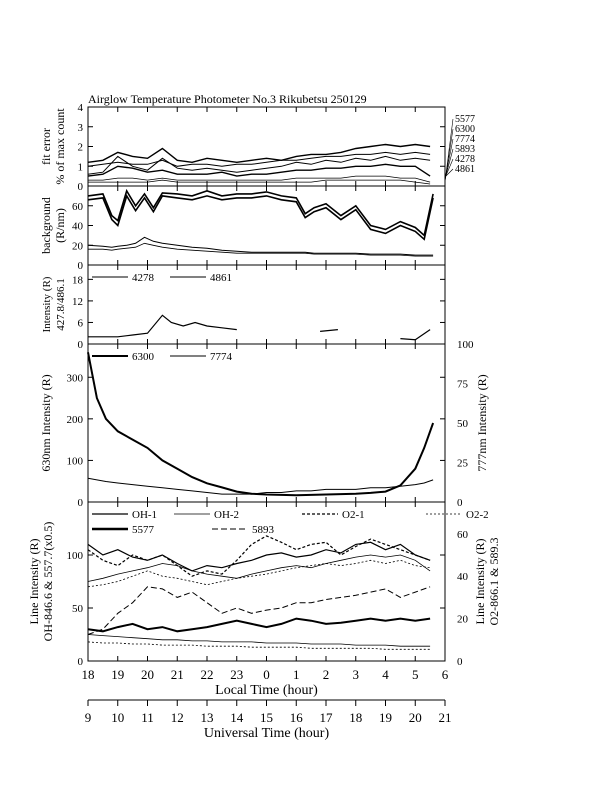 The image size is (612, 792). What do you see at coordinates (34, 582) in the screenshot?
I see `y-axis-label-left: Line Intensity (R)` at bounding box center [34, 582].